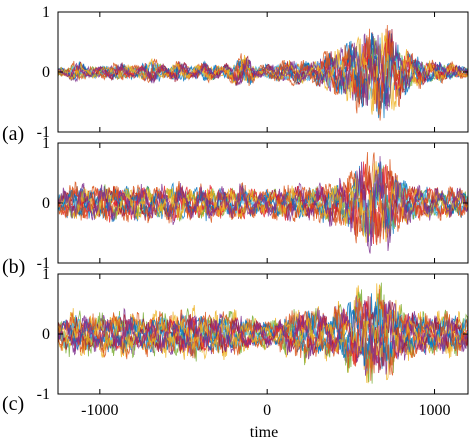 The width and height of the screenshot is (474, 441). Describe the element at coordinates (13, 404) in the screenshot. I see `panel-label: (c)` at that location.